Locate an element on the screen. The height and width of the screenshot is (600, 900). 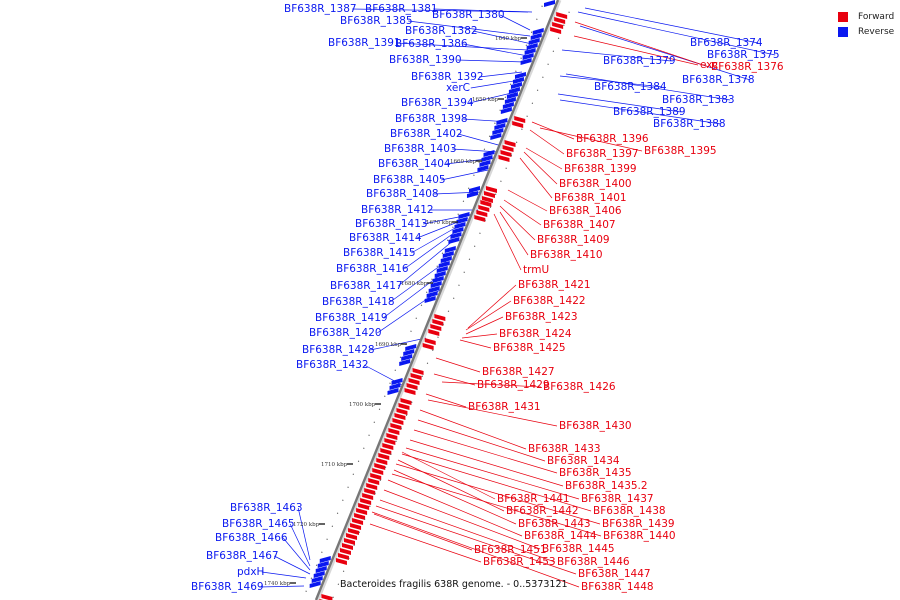
forward-gene-label: trmU is located at coordinates (536, 270).